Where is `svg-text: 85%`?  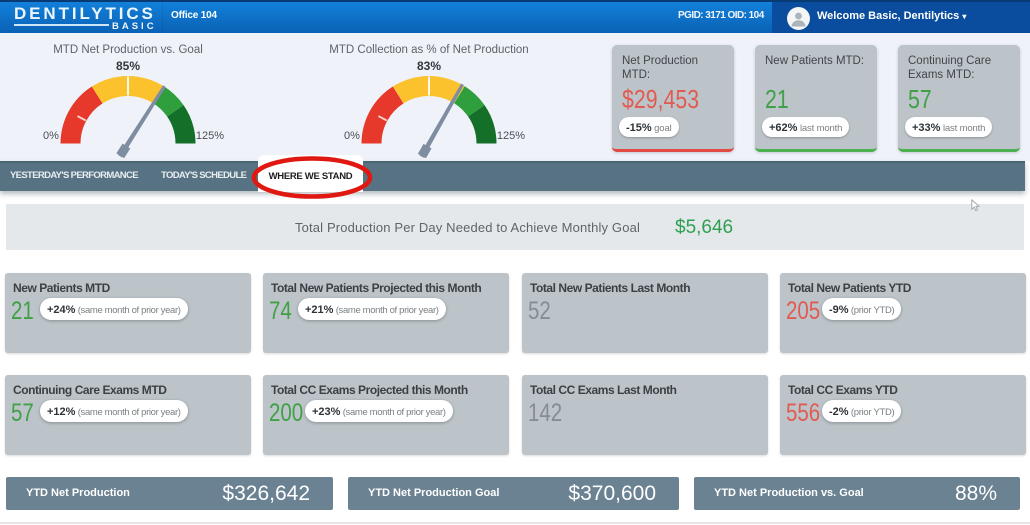 svg-text: 85% is located at coordinates (128, 66).